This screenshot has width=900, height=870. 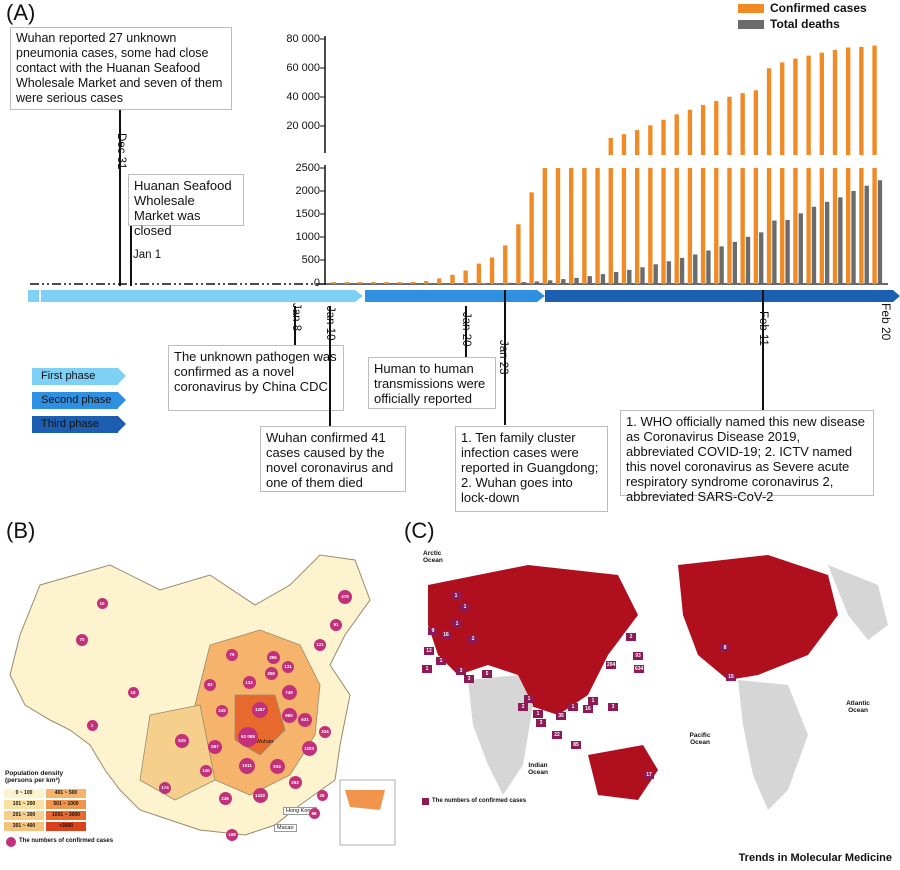 What do you see at coordinates (92, 725) in the screenshot?
I see `case-bubble: 1` at bounding box center [92, 725].